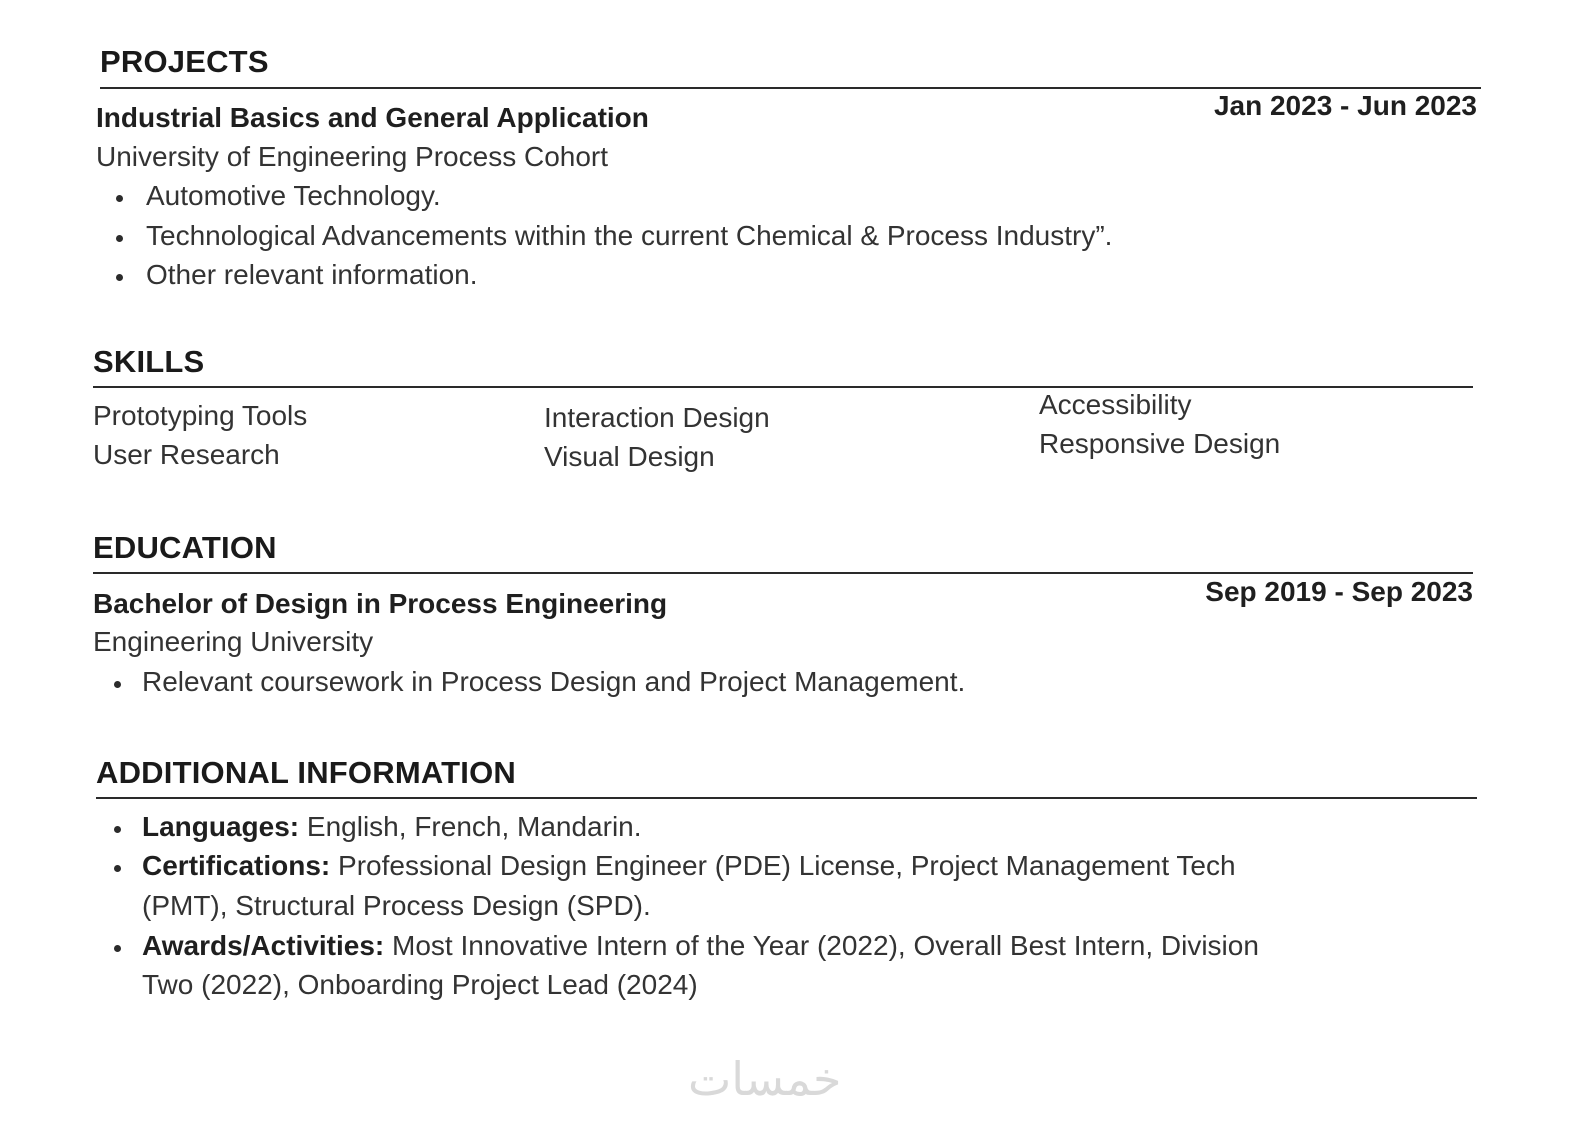 This screenshot has height=1141, width=1591. I want to click on education-dates: Sep 2019 - Sep 2023, so click(1339, 591).